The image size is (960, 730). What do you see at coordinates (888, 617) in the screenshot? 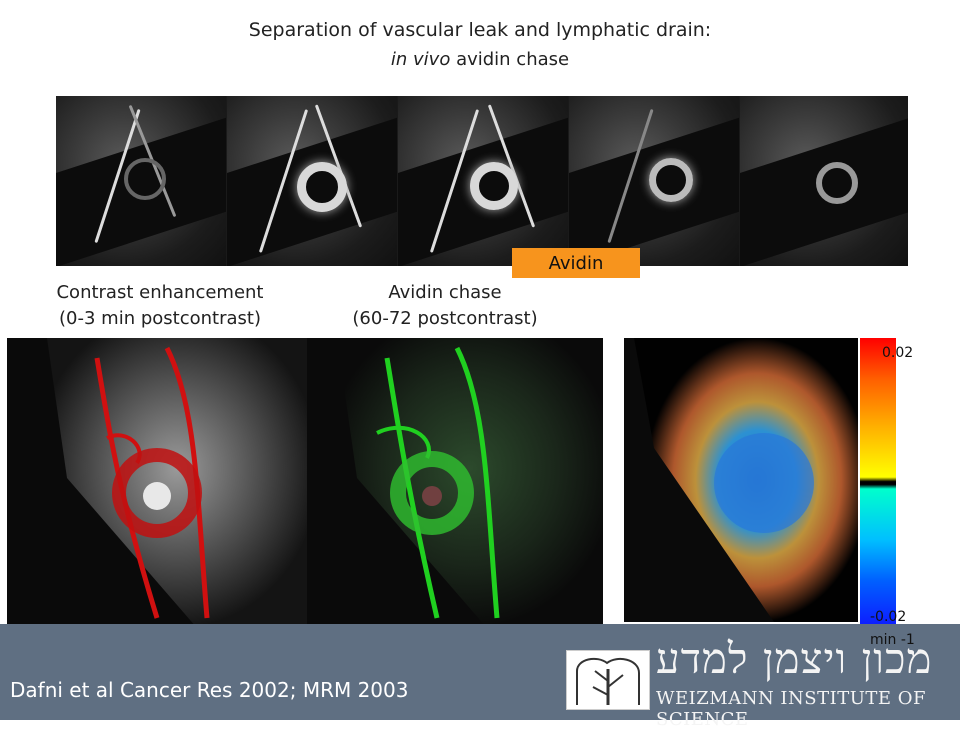
I see `colorbar-min-label: -0.02` at bounding box center [888, 617].